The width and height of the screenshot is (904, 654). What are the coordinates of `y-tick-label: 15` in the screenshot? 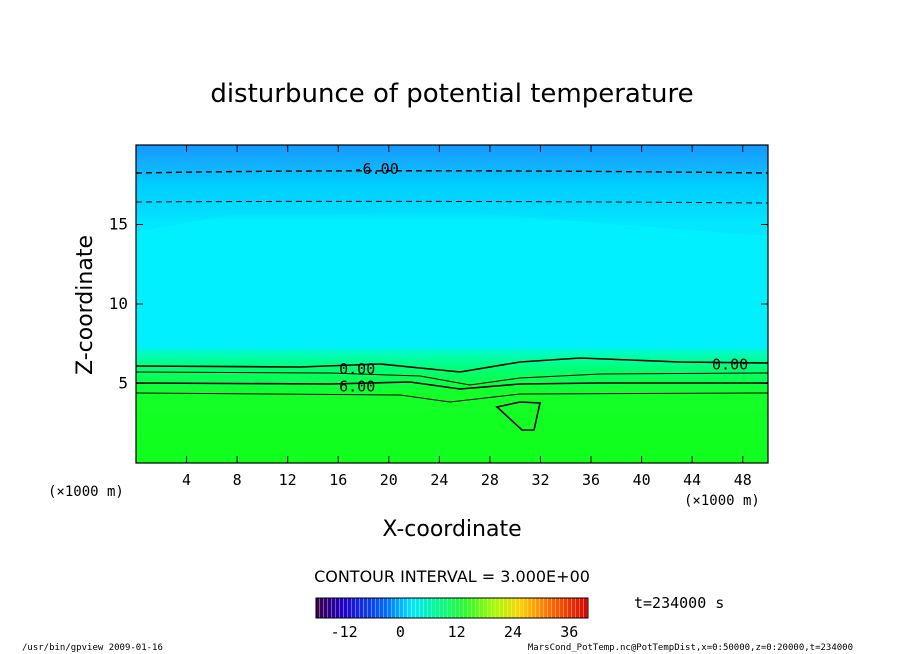 It's located at (118, 224).